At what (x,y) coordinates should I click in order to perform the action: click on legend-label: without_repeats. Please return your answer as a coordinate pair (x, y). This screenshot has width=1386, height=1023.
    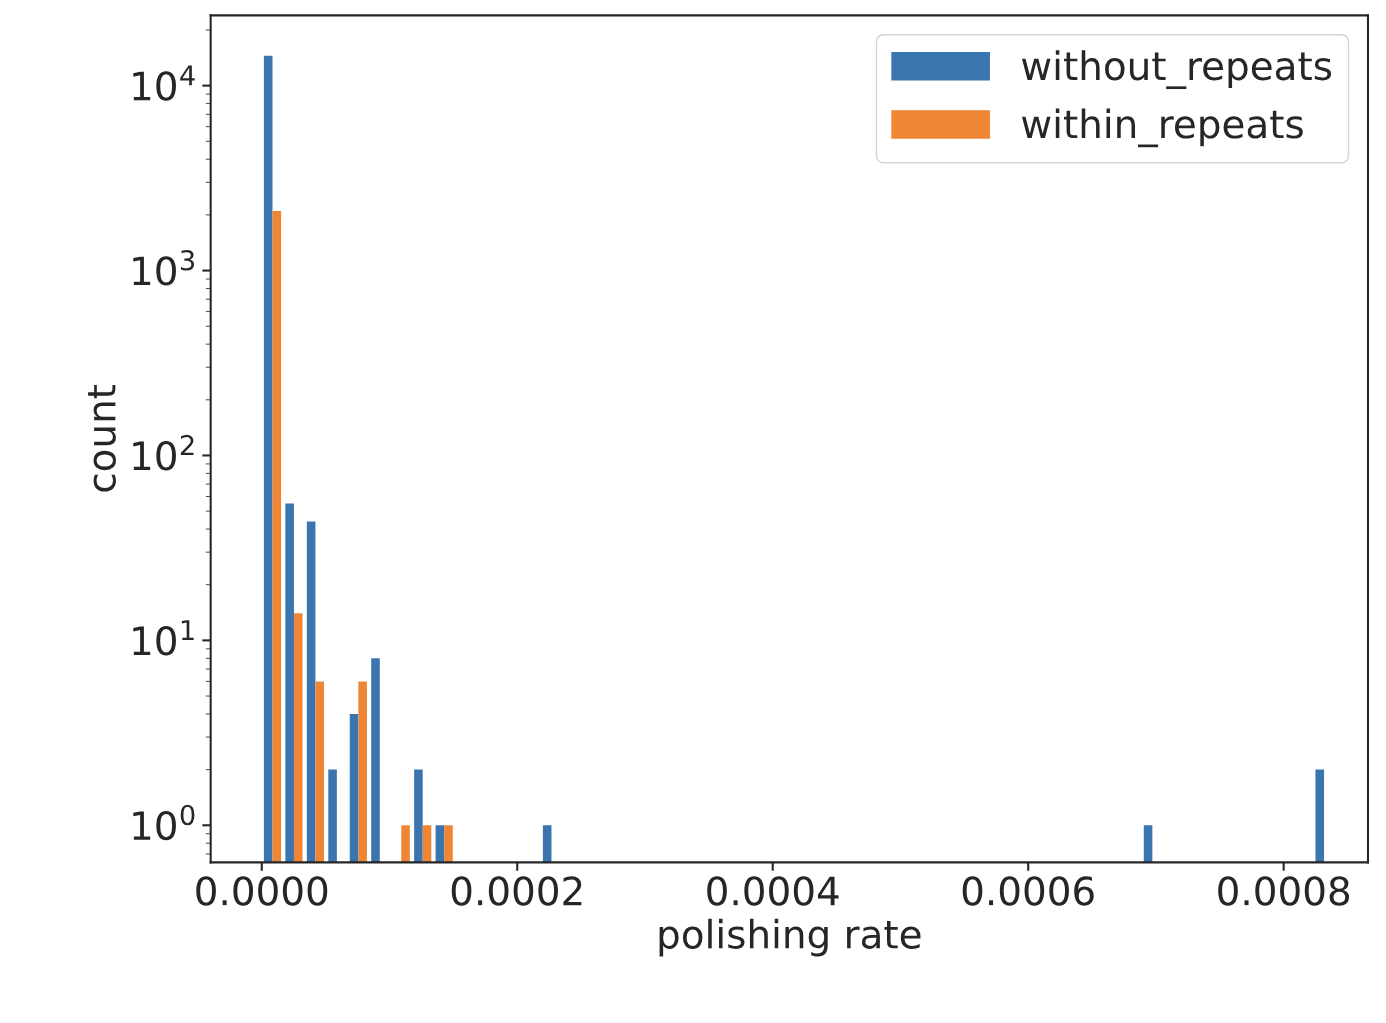
    Looking at the image, I should click on (1176, 70).